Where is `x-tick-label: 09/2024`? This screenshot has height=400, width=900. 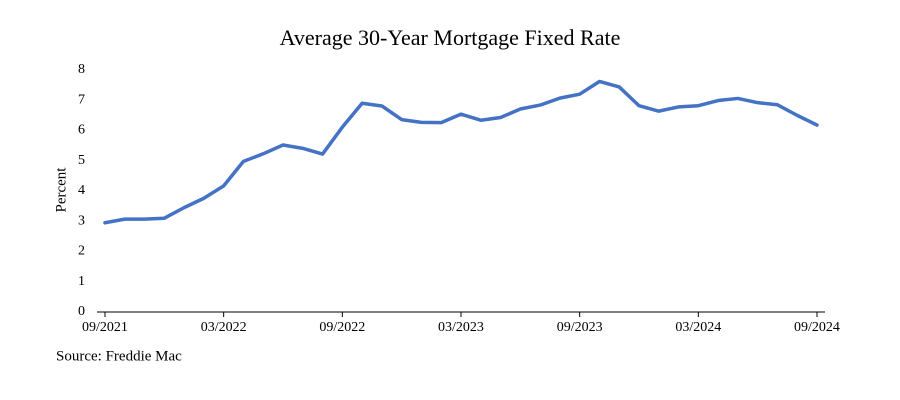
x-tick-label: 09/2024 is located at coordinates (817, 327).